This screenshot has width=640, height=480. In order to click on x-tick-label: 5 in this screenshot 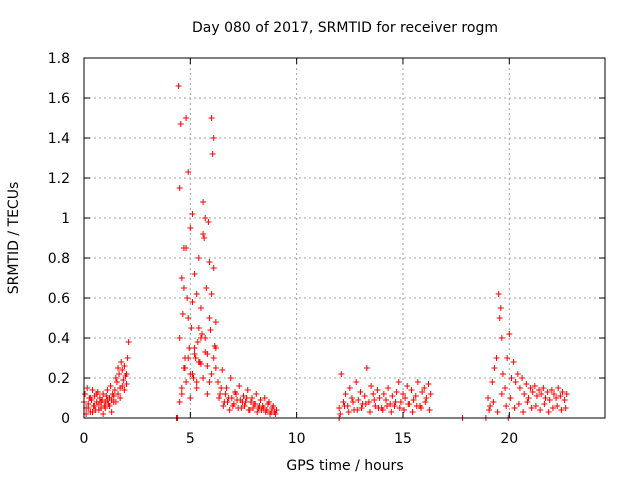, I will do `click(190, 439)`.